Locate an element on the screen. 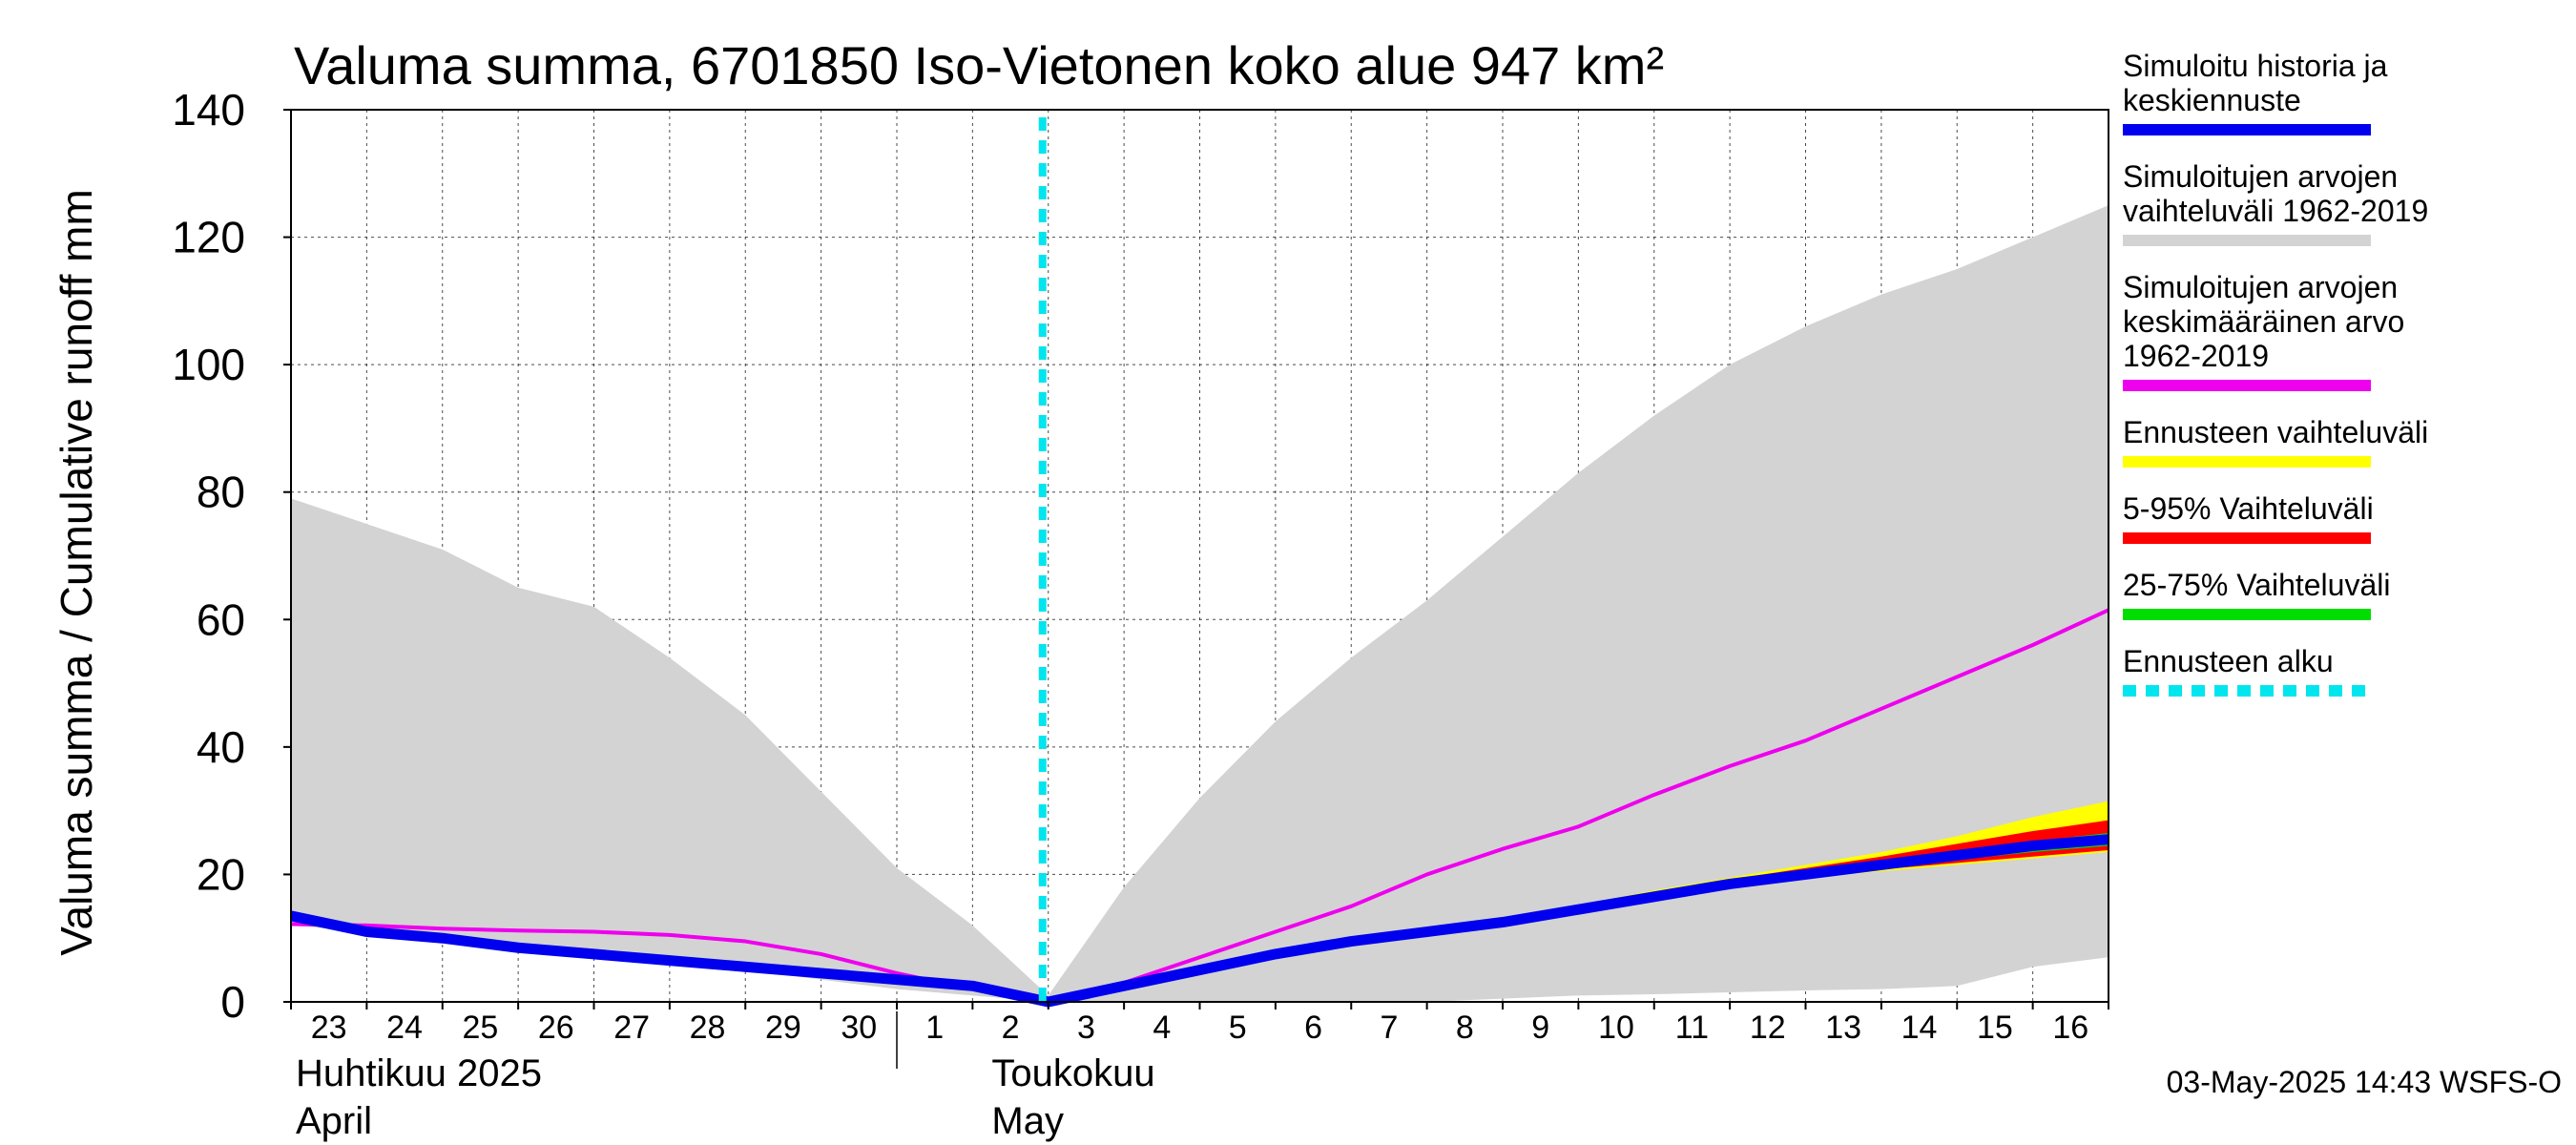 The height and width of the screenshot is (1145, 2576). x-tick-label: 2 is located at coordinates (1011, 1028).